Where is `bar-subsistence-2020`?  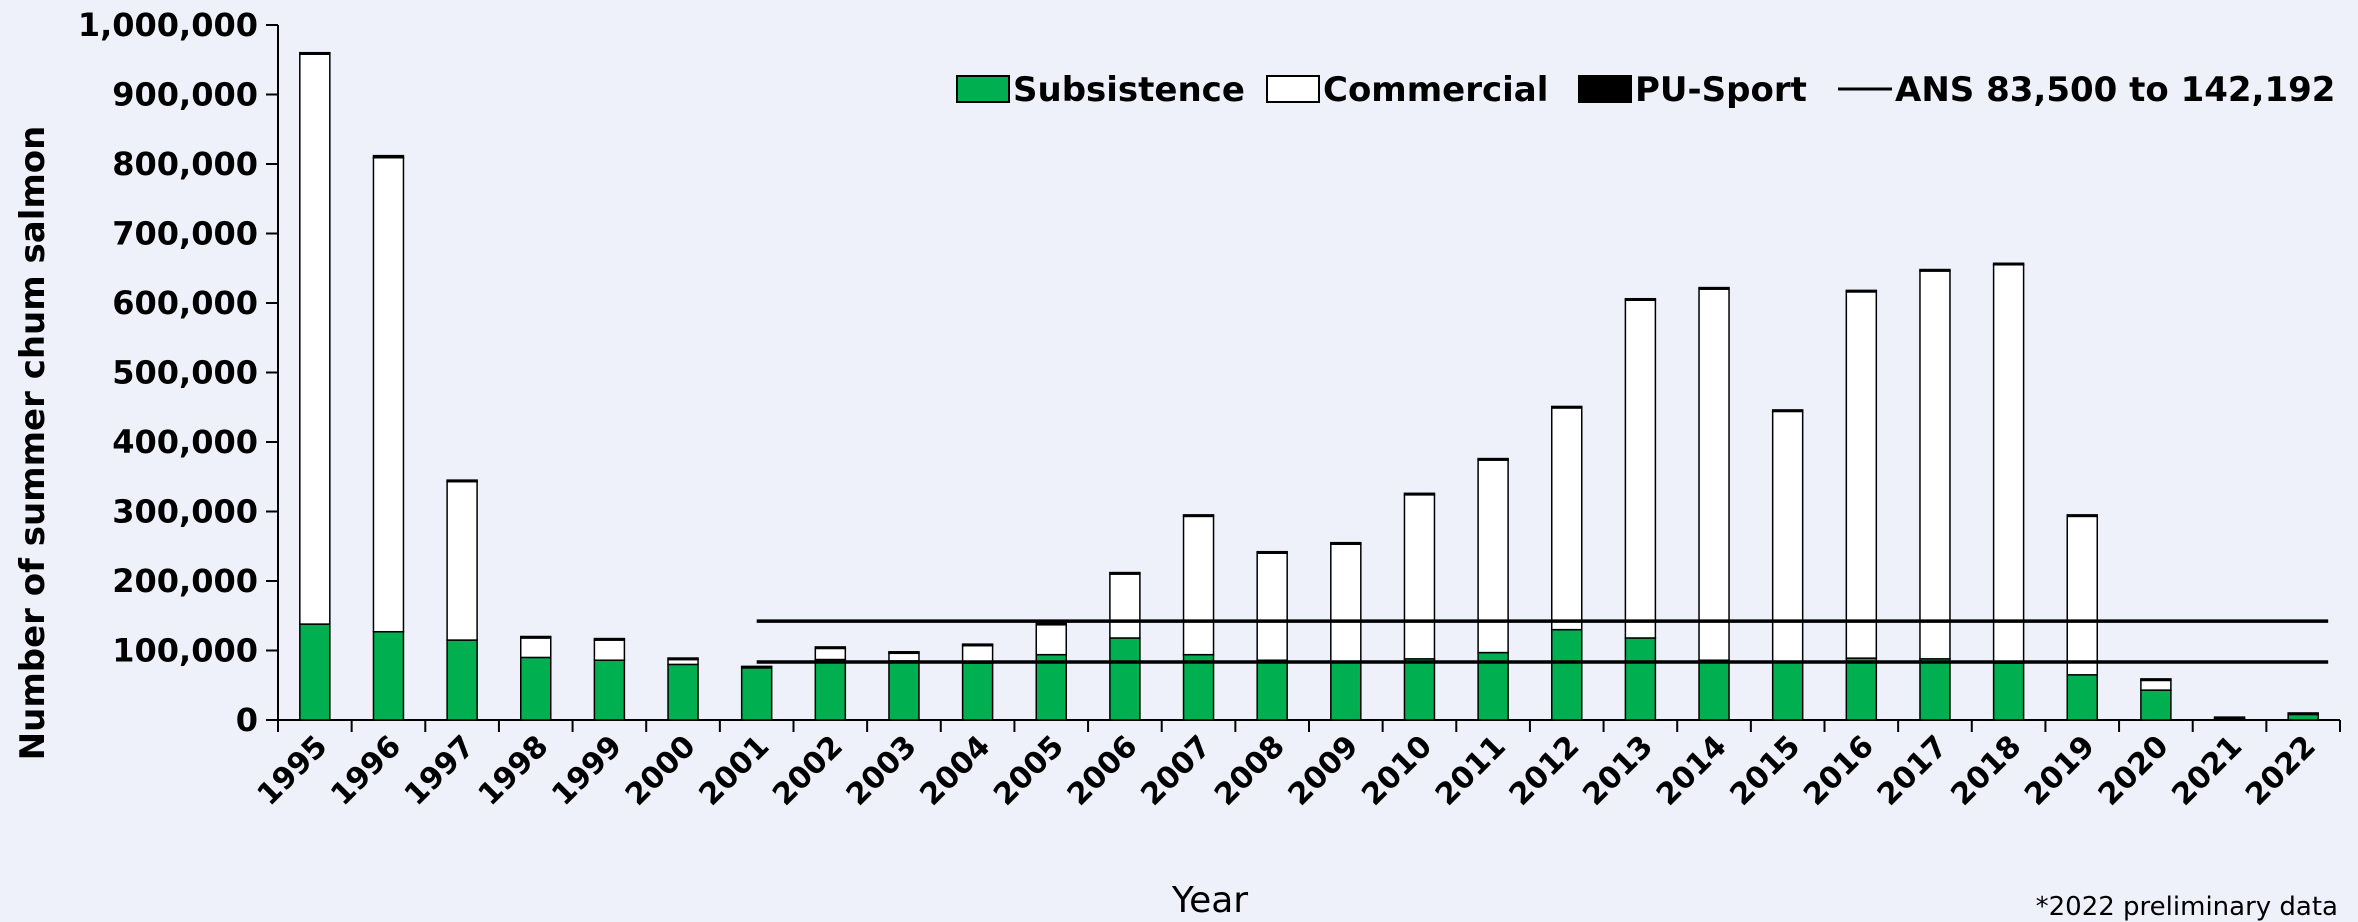
bar-subsistence-2020 is located at coordinates (2156, 705).